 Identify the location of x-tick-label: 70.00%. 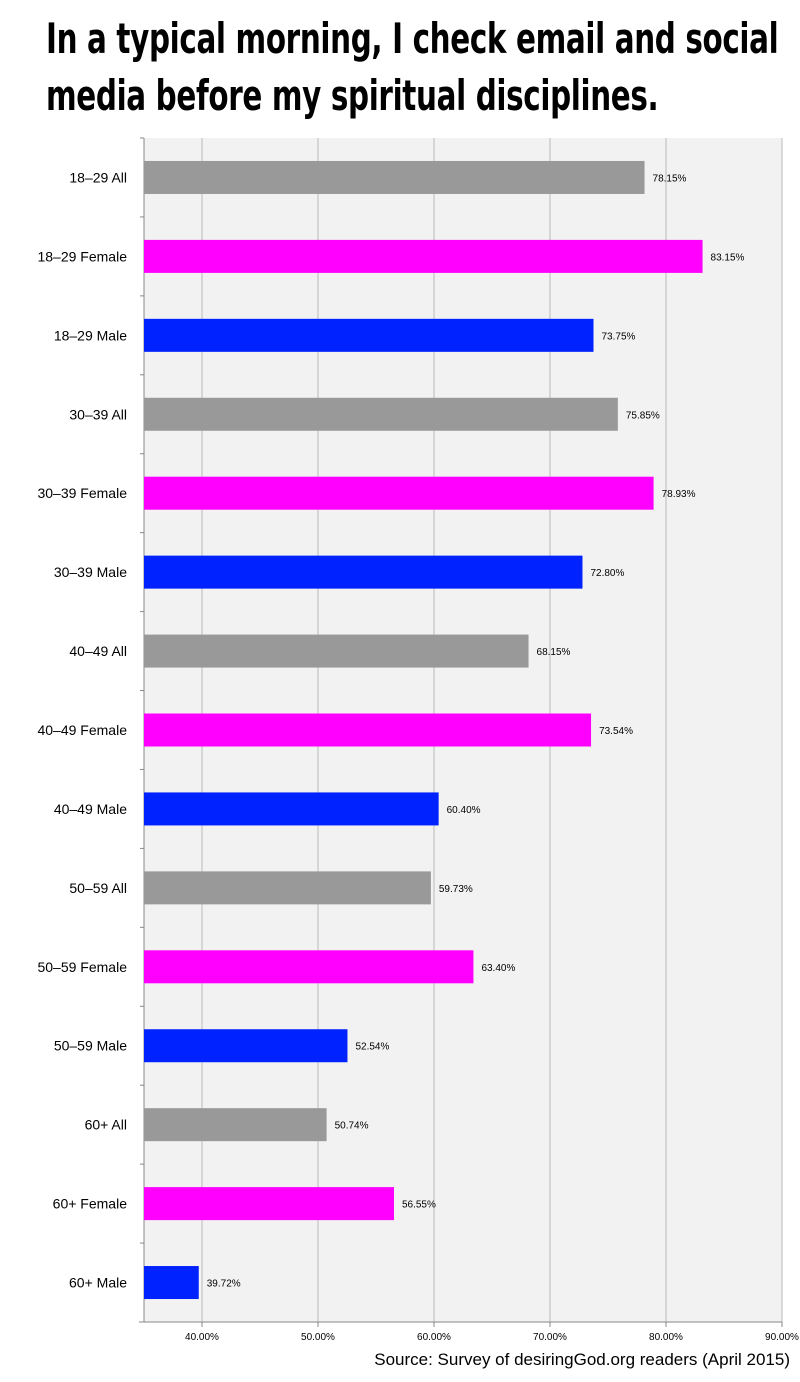
(550, 1337).